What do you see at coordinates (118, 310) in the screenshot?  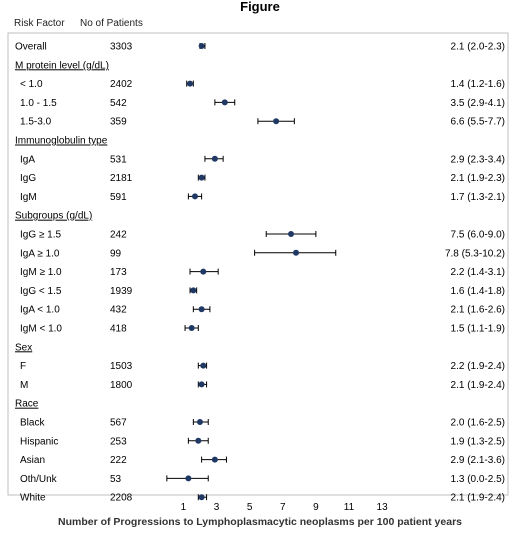 I see `row-patient-count: 432` at bounding box center [118, 310].